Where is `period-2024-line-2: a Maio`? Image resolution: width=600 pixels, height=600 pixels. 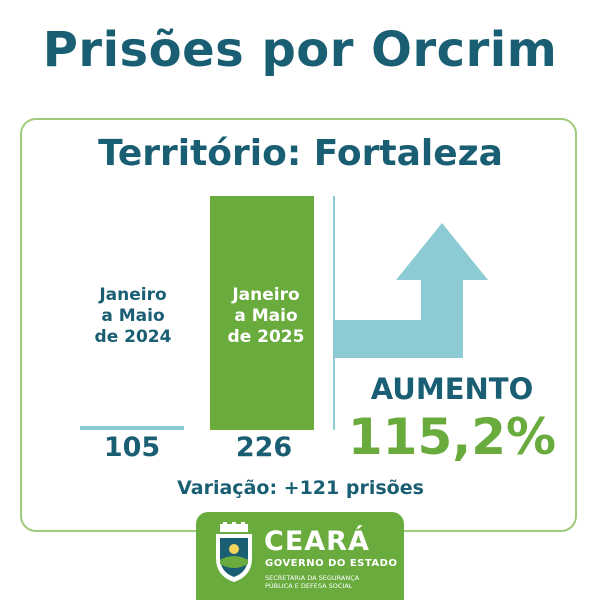 period-2024-line-2: a Maio is located at coordinates (133, 316).